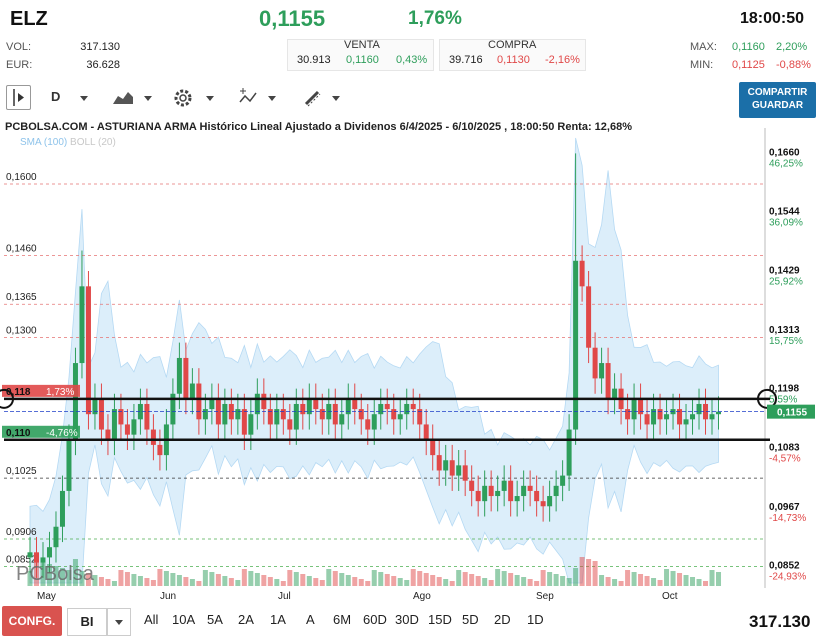 The height and width of the screenshot is (643, 830). I want to click on right-tick-pct-2: 25,92%, so click(786, 282).